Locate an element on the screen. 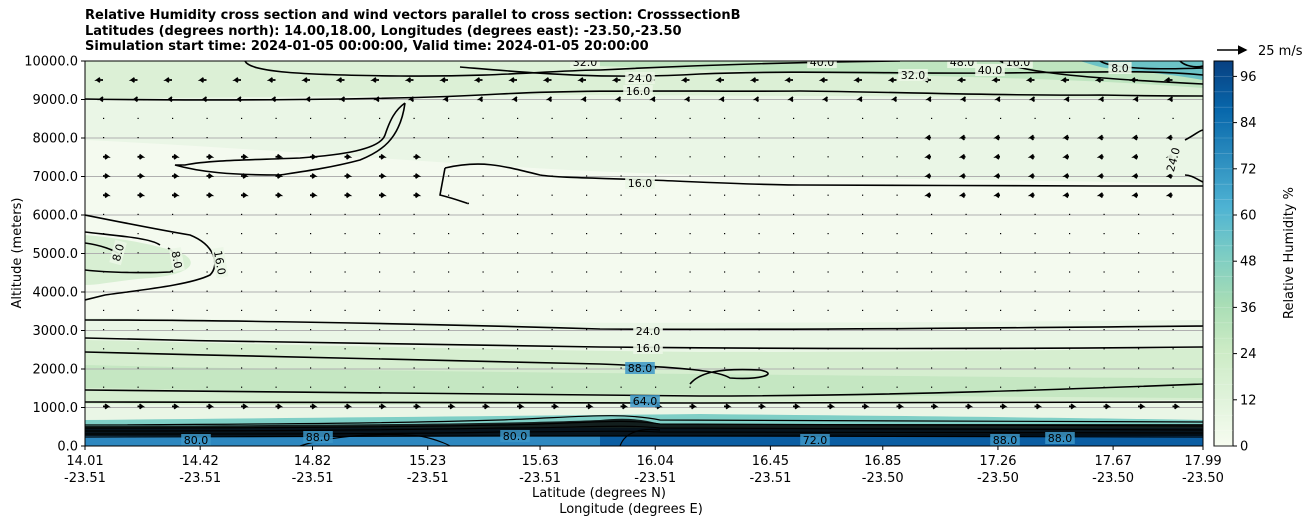 Image resolution: width=1304 pixels, height=526 pixels. colorbar-tick-label: 24 is located at coordinates (1248, 354).